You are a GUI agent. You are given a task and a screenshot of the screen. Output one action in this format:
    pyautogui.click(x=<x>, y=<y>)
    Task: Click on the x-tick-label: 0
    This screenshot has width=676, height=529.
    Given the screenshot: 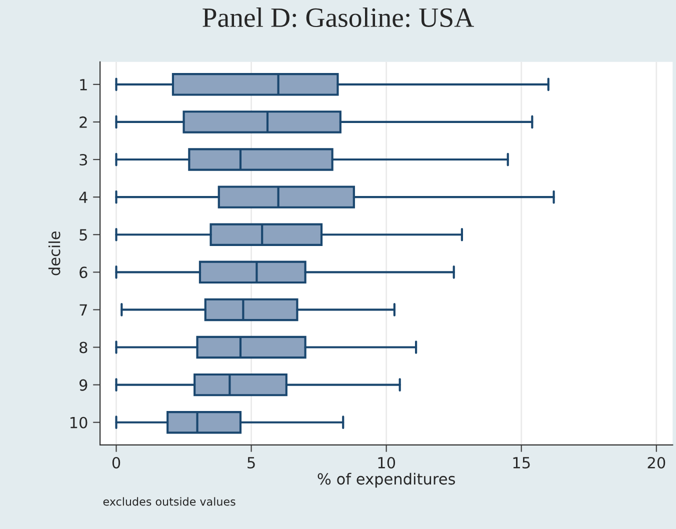 What is the action you would take?
    pyautogui.click(x=116, y=462)
    